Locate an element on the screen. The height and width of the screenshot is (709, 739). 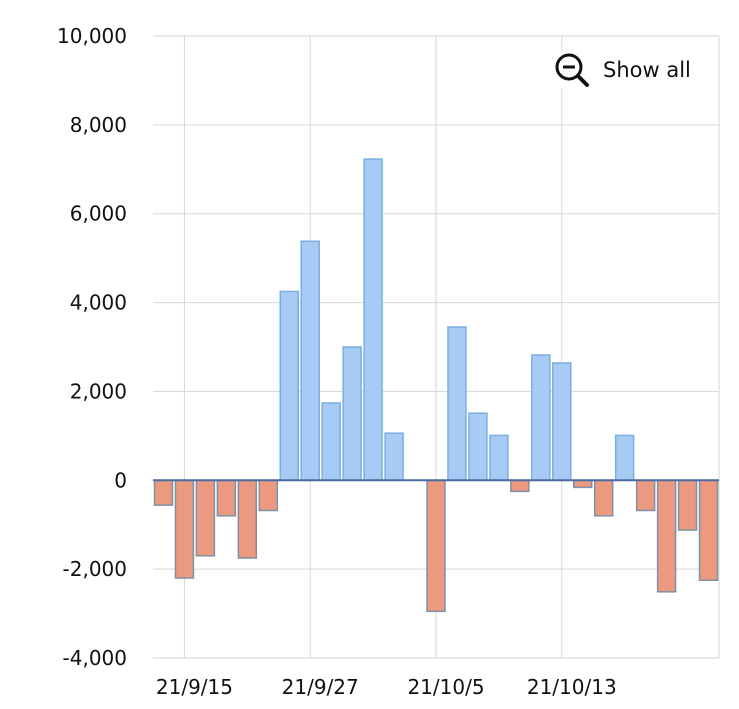
x-tick-label: 21/9/27 is located at coordinates (320, 687).